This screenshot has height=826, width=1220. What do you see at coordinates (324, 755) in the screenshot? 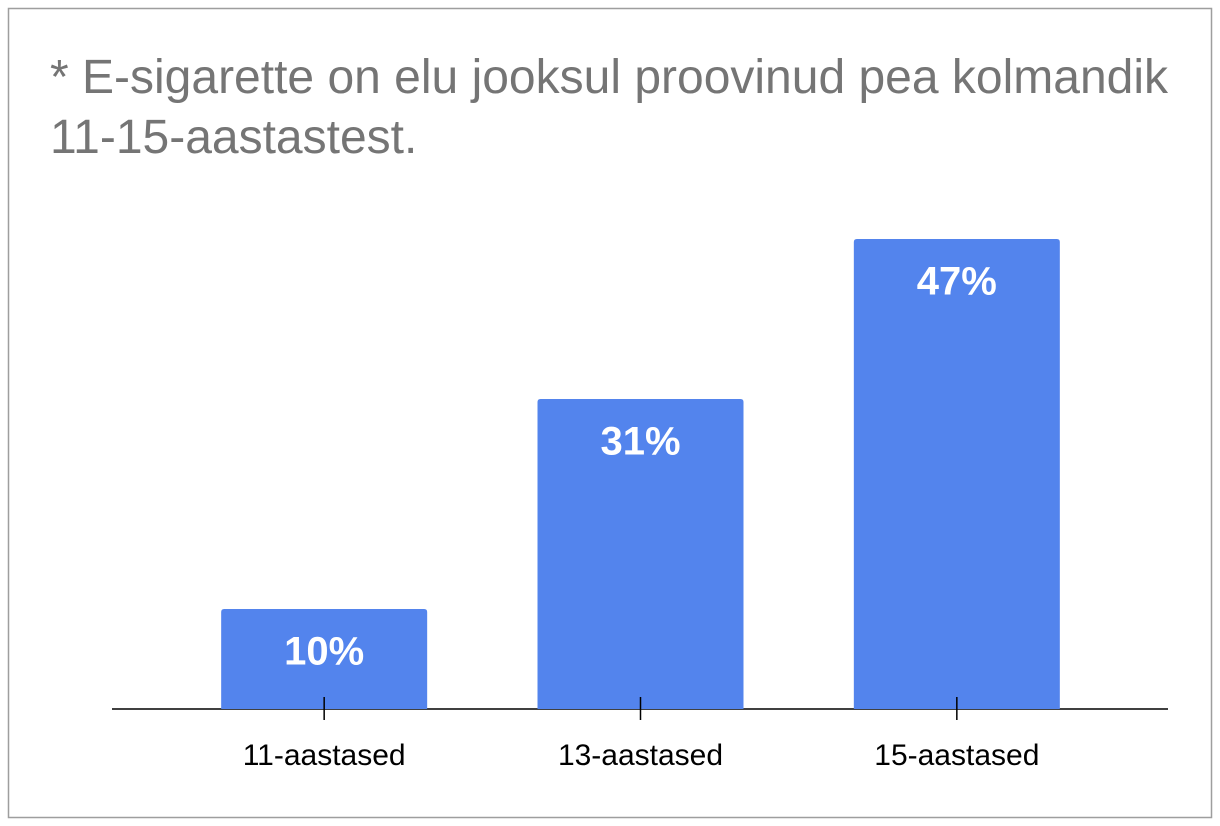
I see `x-tick-label: 11-aastased` at bounding box center [324, 755].